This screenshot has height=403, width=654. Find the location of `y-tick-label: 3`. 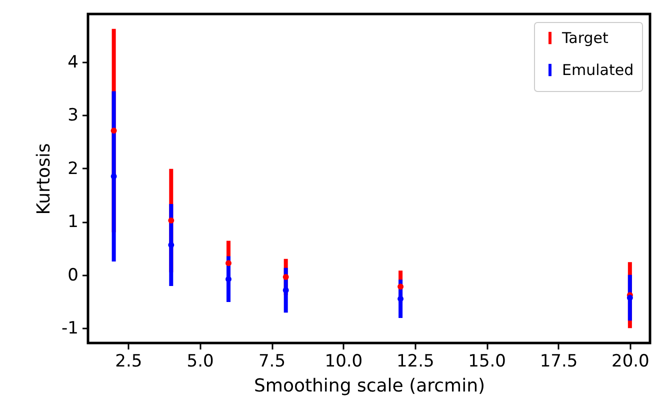

y-tick-label: 3 is located at coordinates (73, 116).